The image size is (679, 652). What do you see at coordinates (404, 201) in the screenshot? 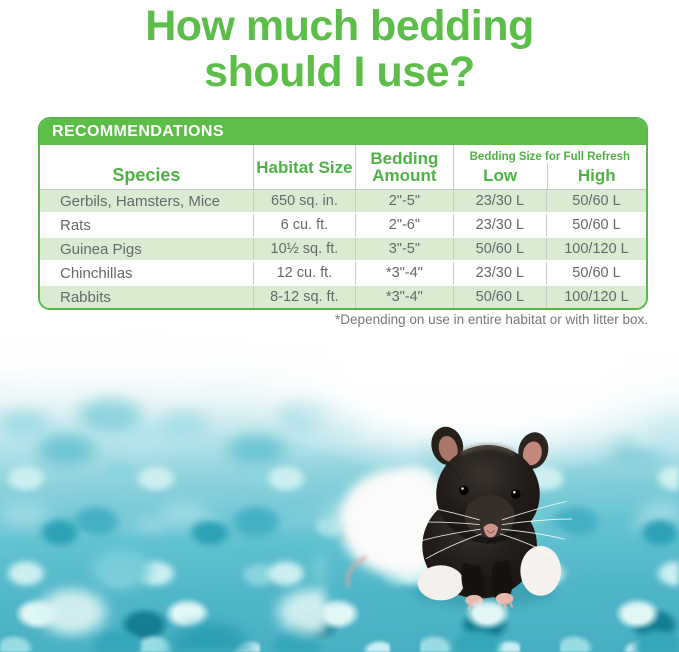
I see `cell-bedding-amount: 2"-5"` at bounding box center [404, 201].